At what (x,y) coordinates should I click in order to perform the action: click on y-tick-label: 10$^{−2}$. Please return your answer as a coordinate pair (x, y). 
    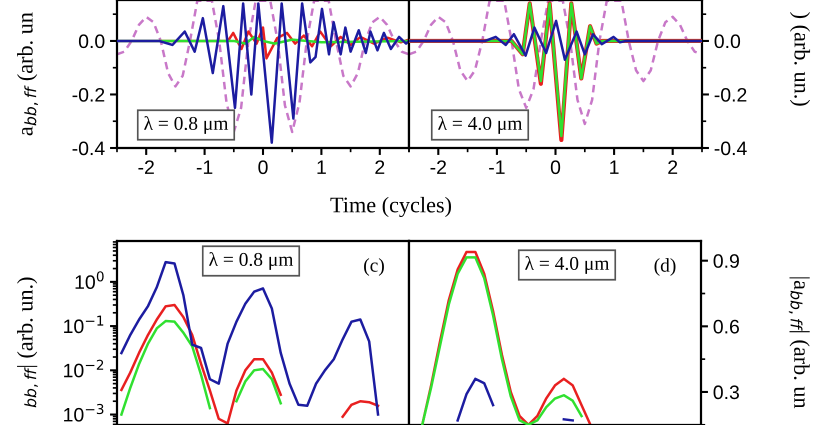
    Looking at the image, I should click on (84, 369).